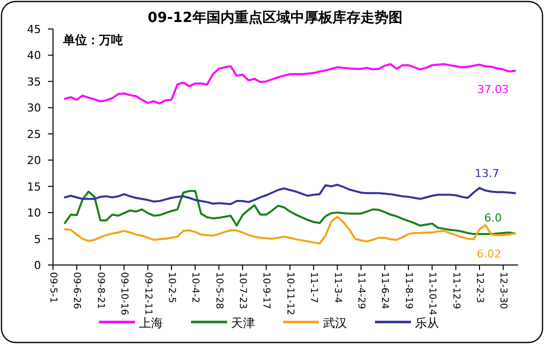  Describe the element at coordinates (493, 89) in the screenshot. I see `annotation: 37.03` at that location.